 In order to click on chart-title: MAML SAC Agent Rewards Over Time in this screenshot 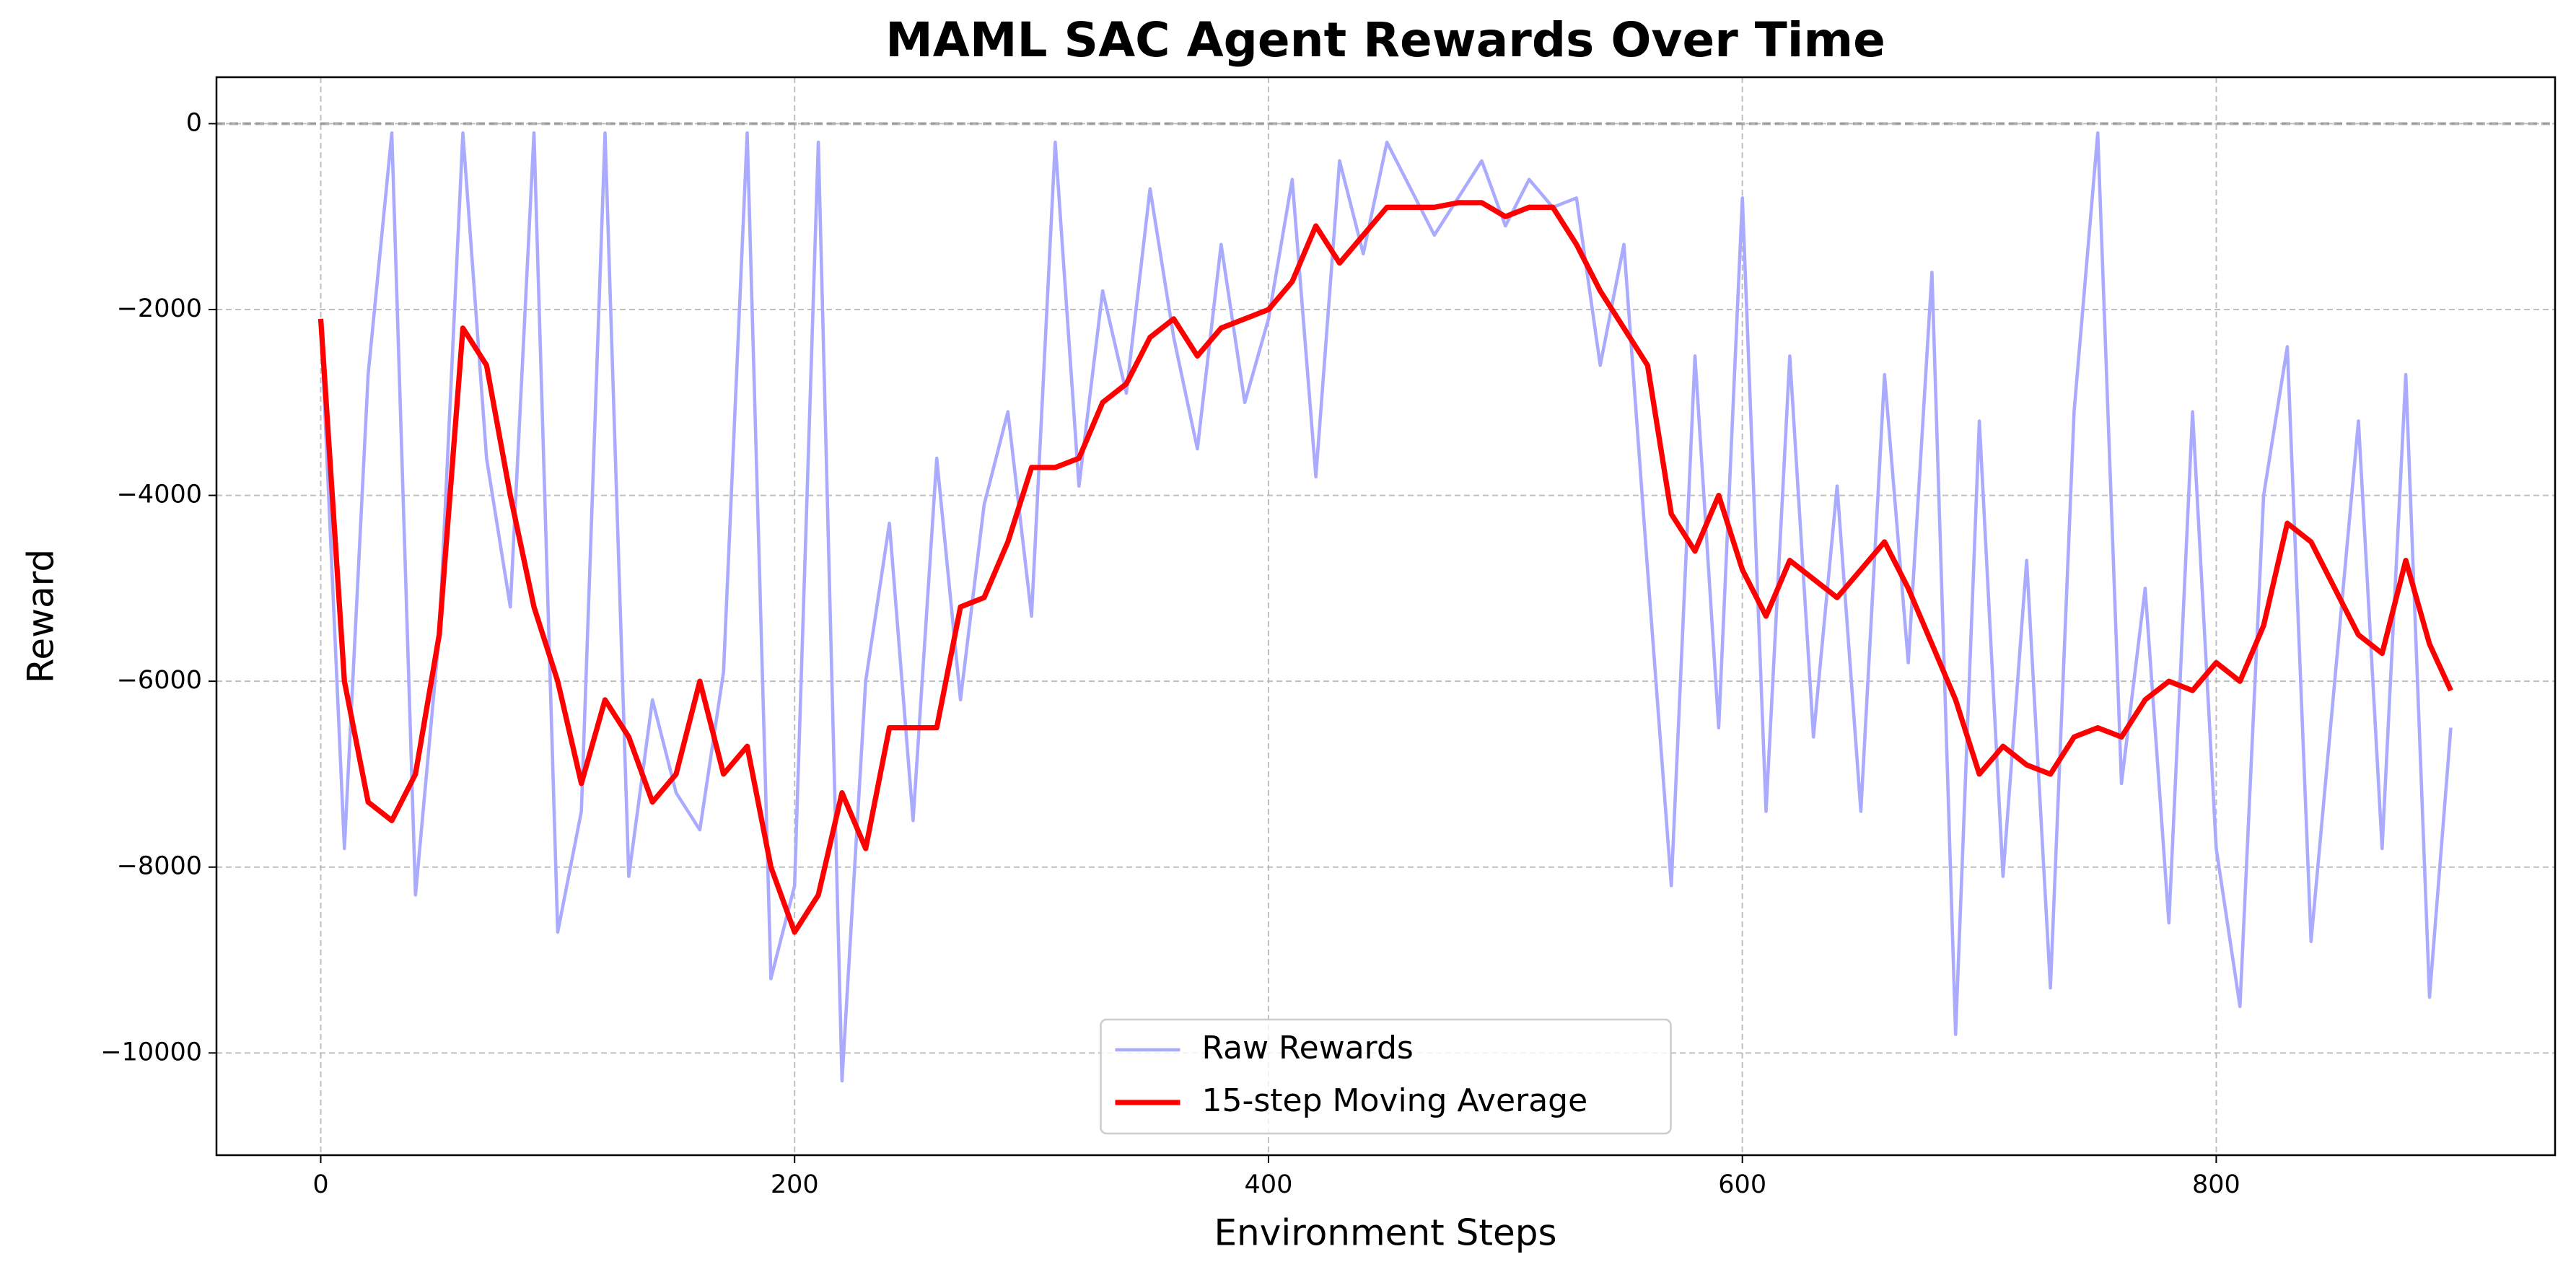, I will do `click(1385, 40)`.